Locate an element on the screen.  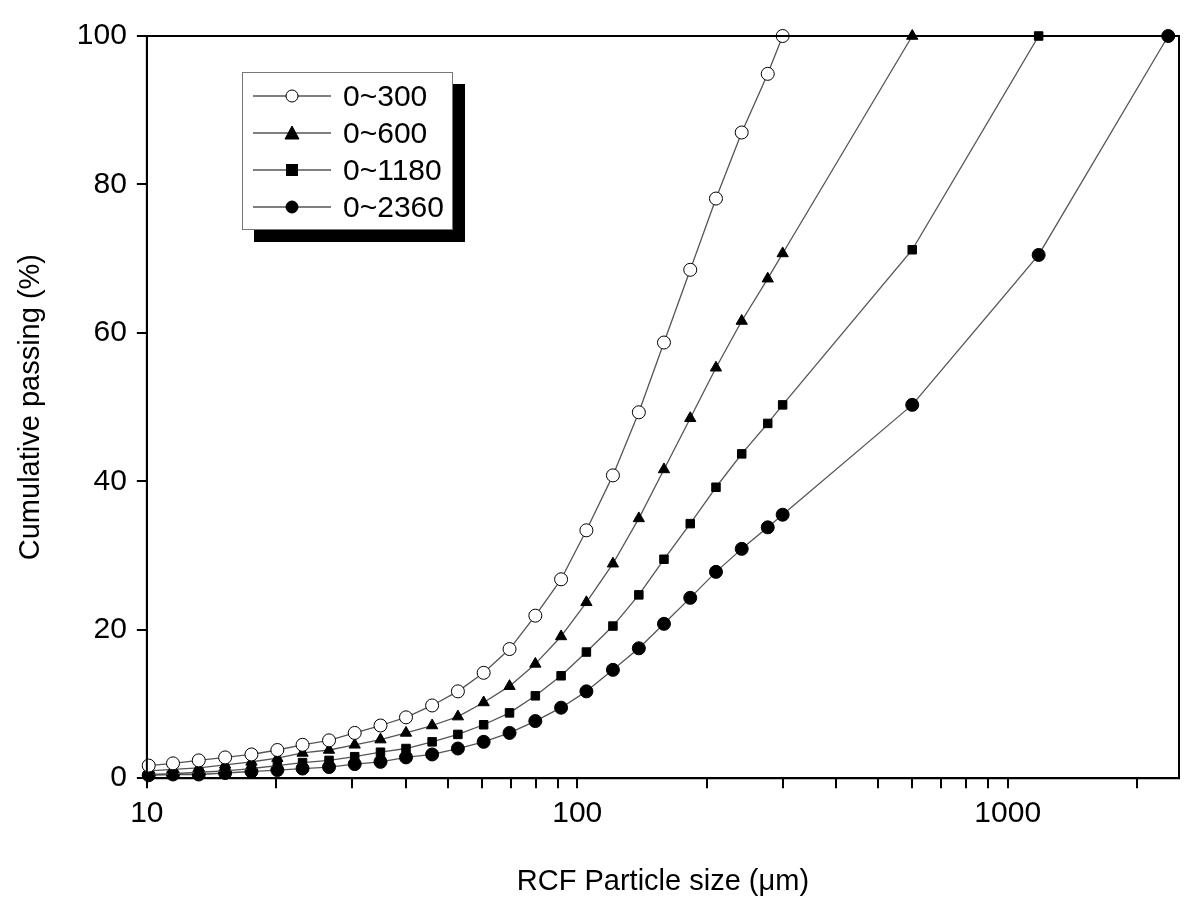
legend-label: 0~300 is located at coordinates (385, 95).